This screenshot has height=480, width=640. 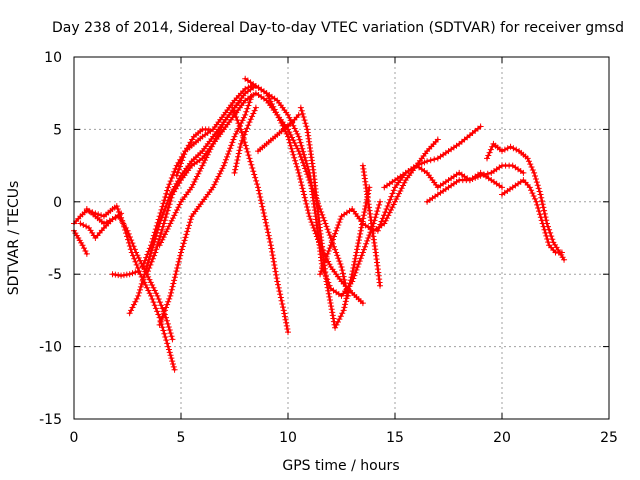 I want to click on y-tick-label: 10, so click(x=53, y=58).